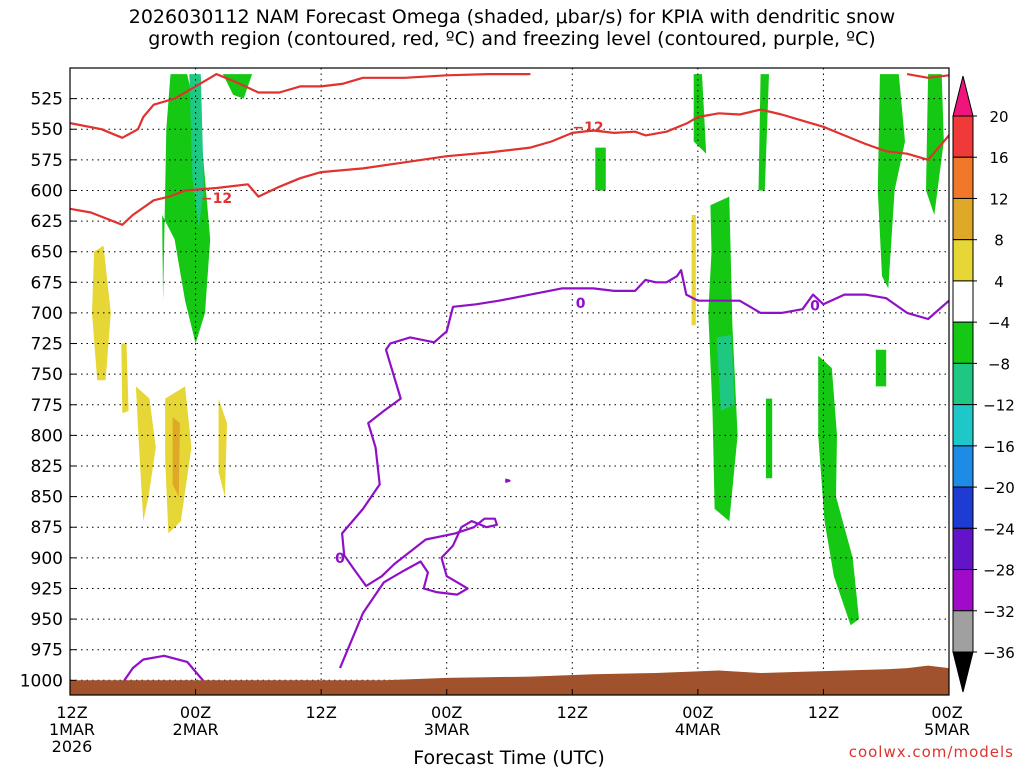 The width and height of the screenshot is (1024, 768). What do you see at coordinates (47, 191) in the screenshot?
I see `y-tick-label: 600` at bounding box center [47, 191].